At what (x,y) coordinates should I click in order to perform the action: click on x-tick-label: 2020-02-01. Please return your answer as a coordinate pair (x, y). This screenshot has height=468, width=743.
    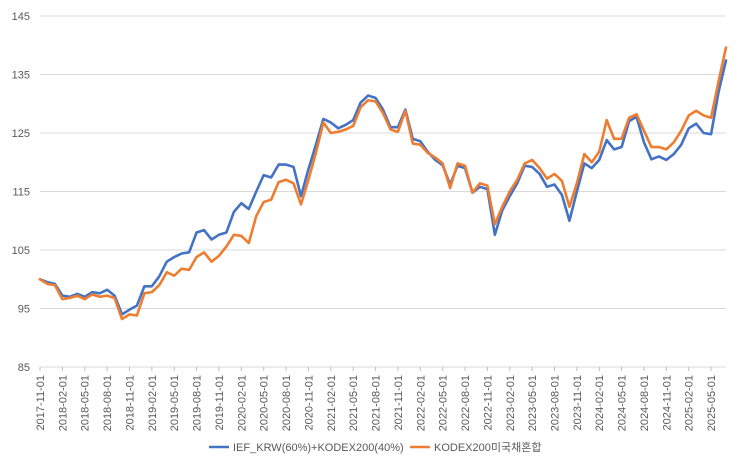
    Looking at the image, I should click on (242, 403).